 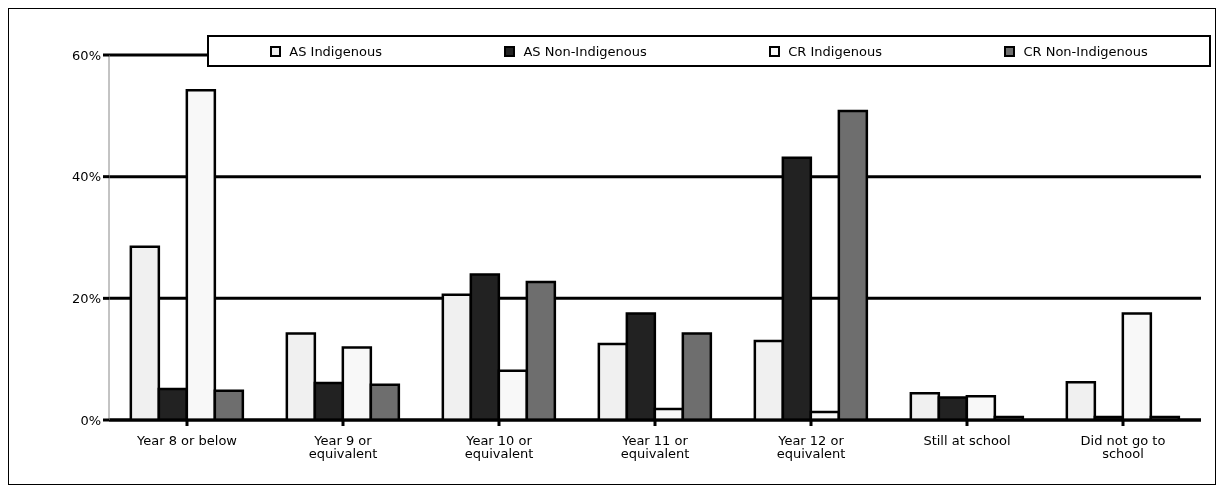 I want to click on legend-label: AS Non-Indigenous, so click(x=585, y=51).